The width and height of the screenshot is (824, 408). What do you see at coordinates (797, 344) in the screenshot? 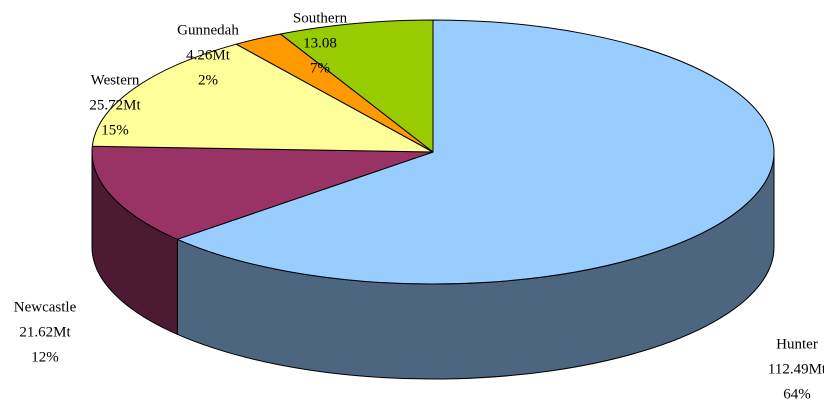
I see `slice-label: Hunter` at bounding box center [797, 344].